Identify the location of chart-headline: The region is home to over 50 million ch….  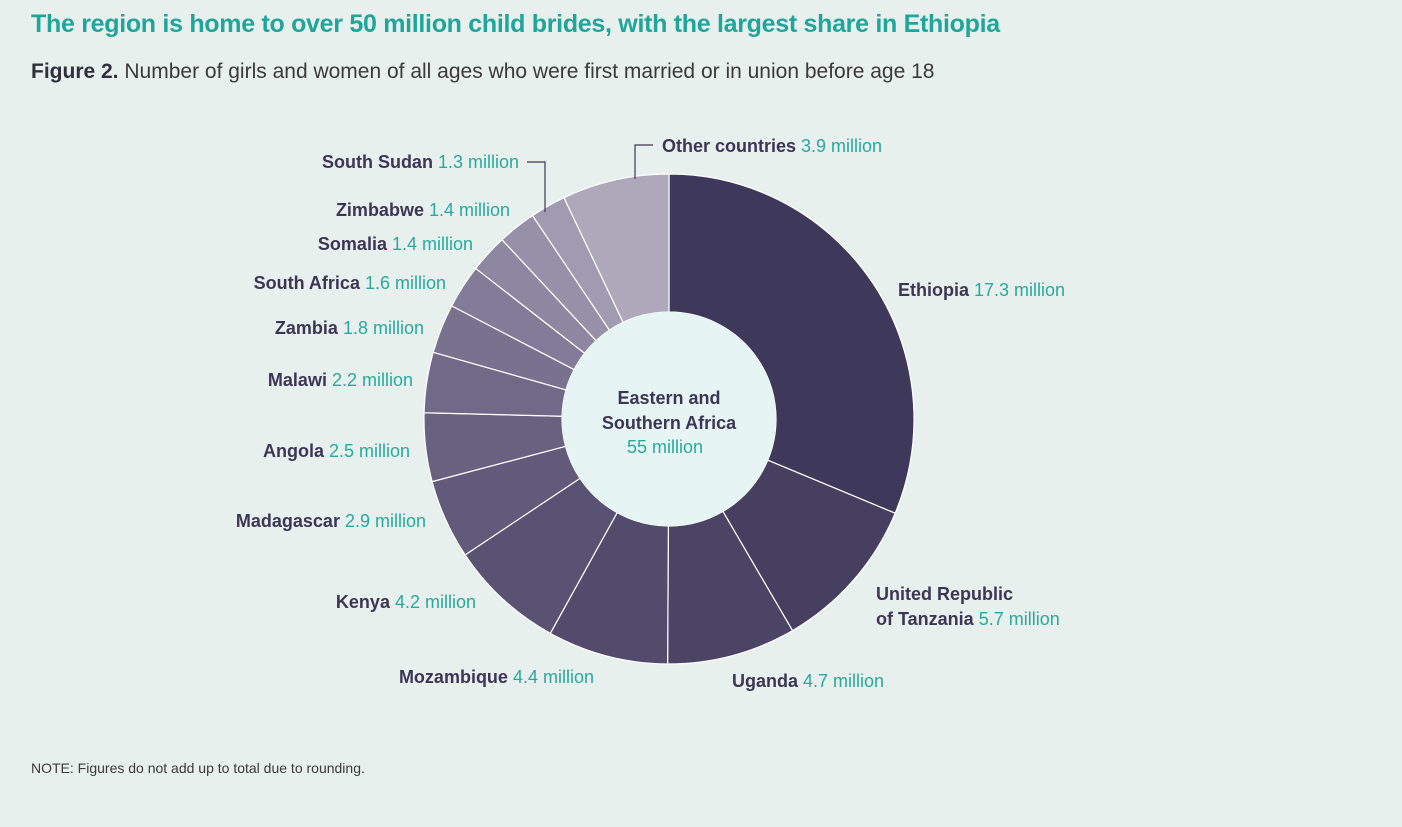
(515, 24).